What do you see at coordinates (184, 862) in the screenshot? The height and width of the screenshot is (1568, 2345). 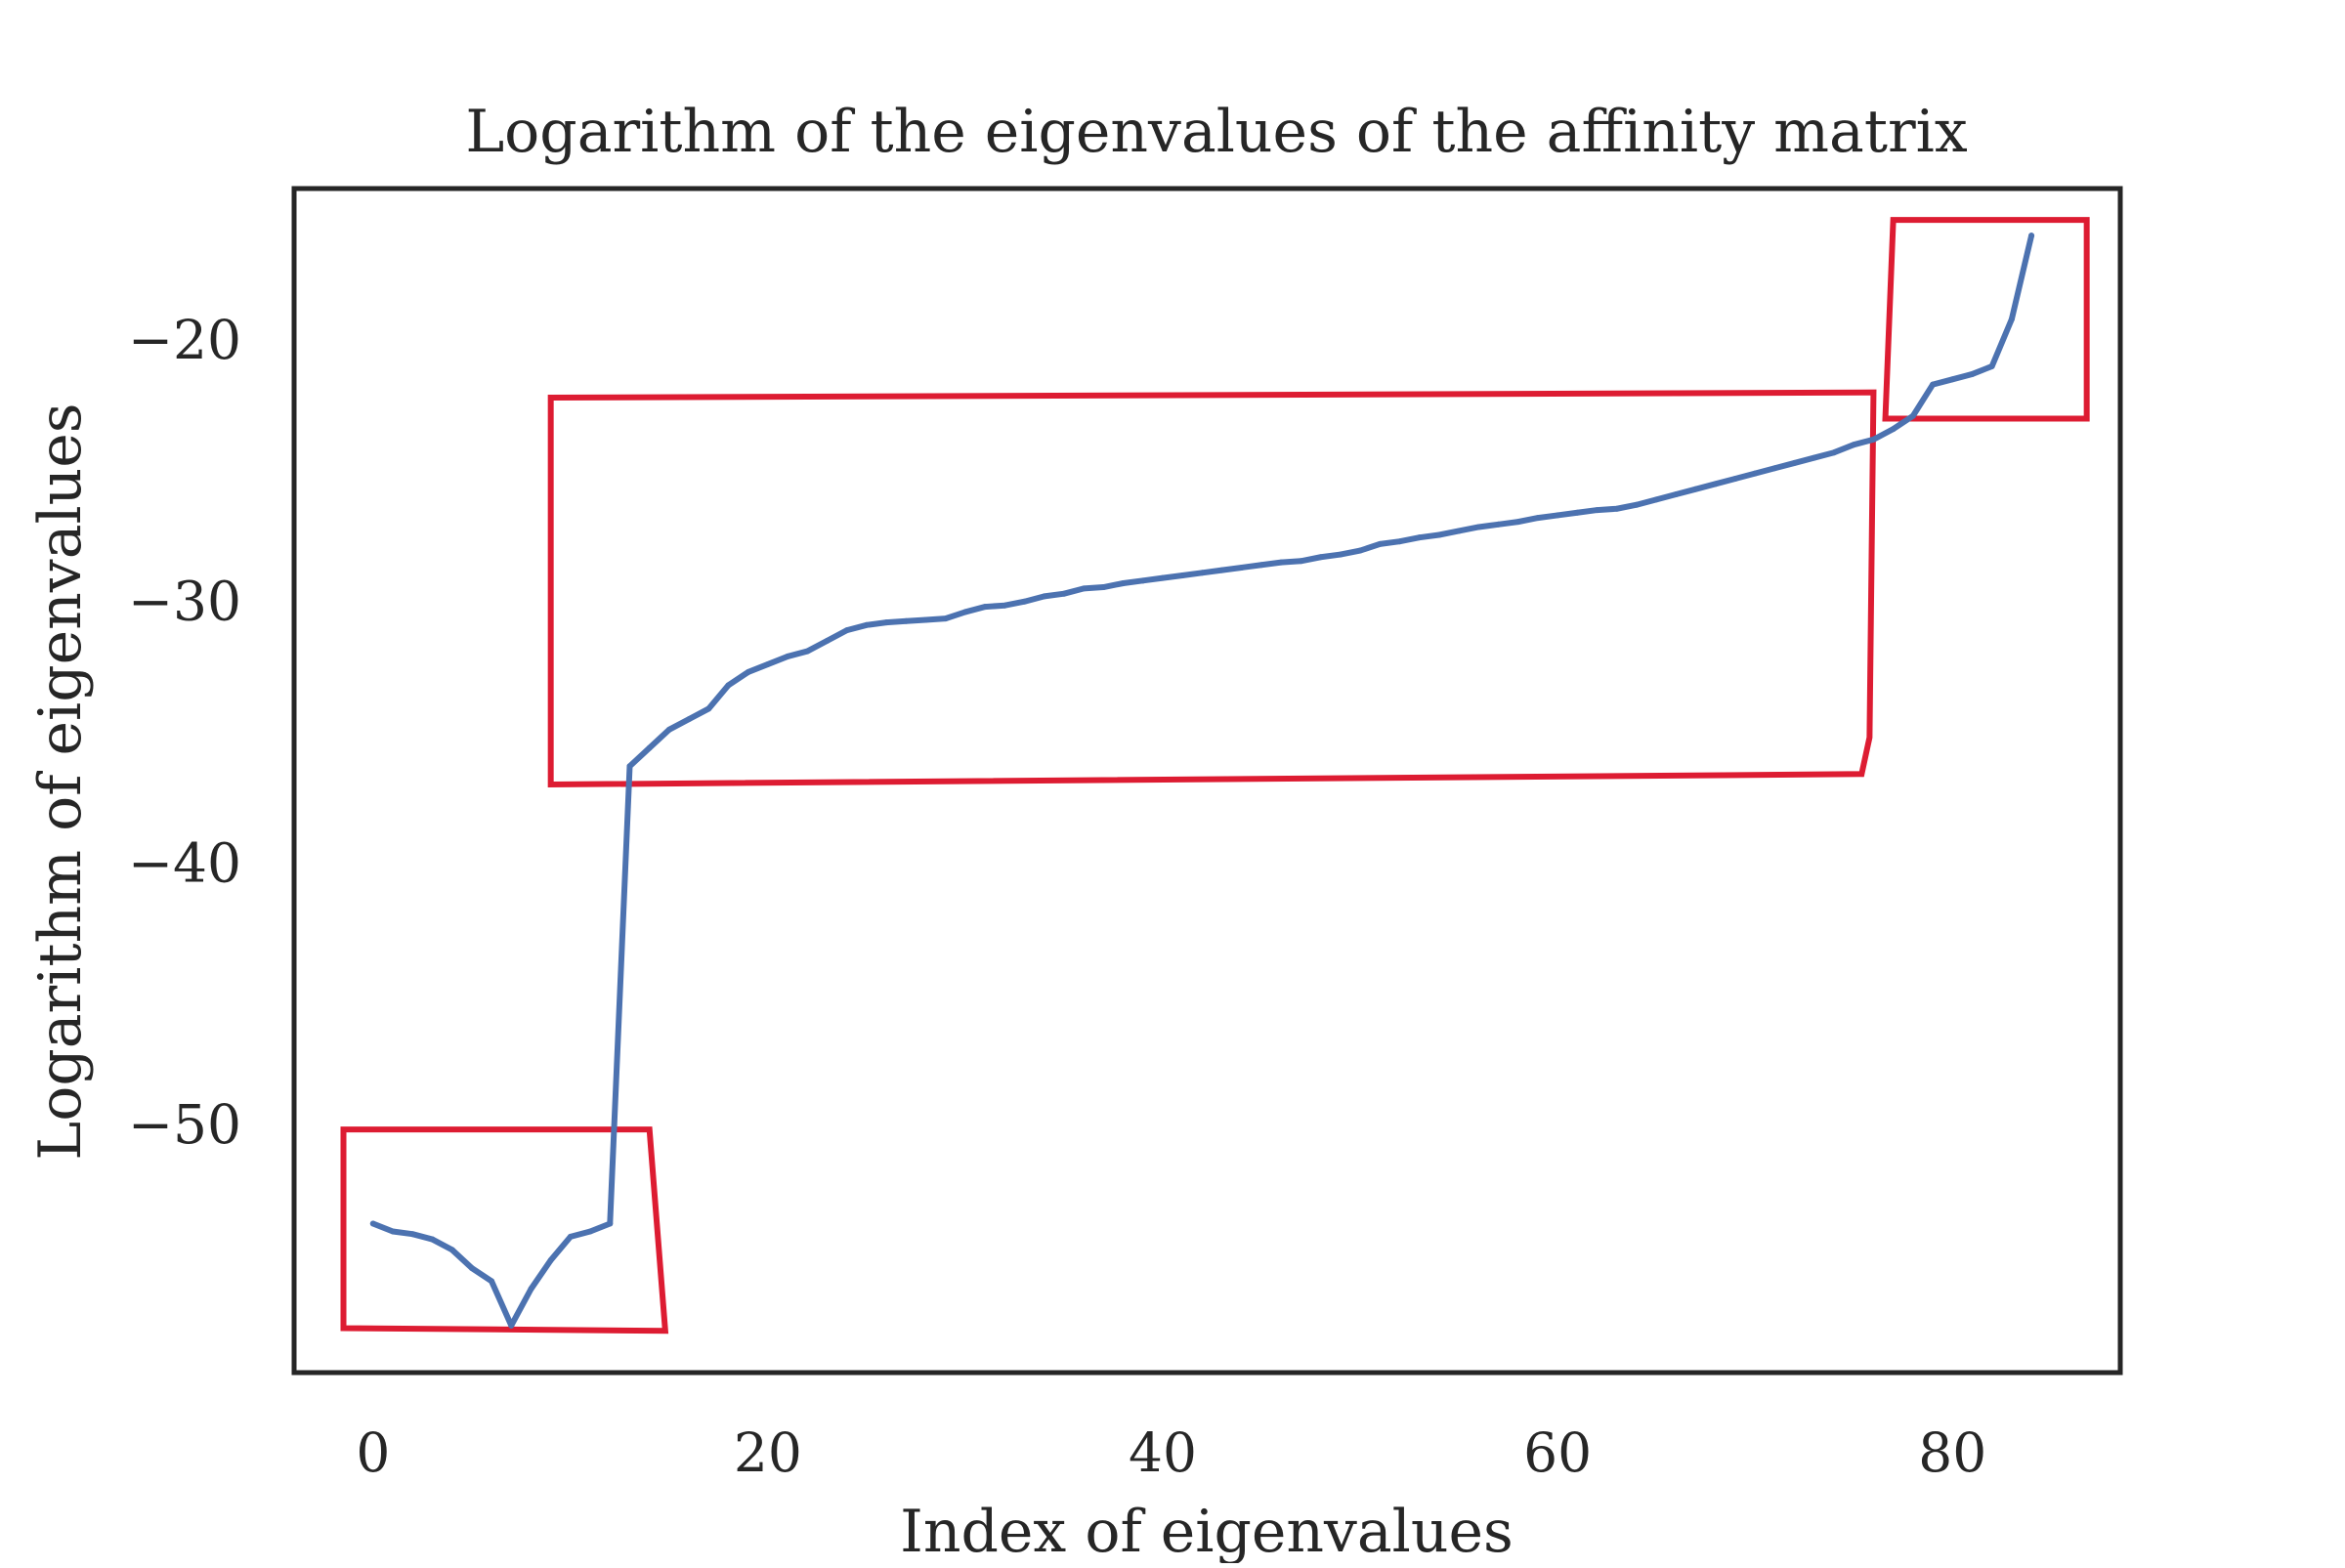 I see `y-tick-label: −40` at bounding box center [184, 862].